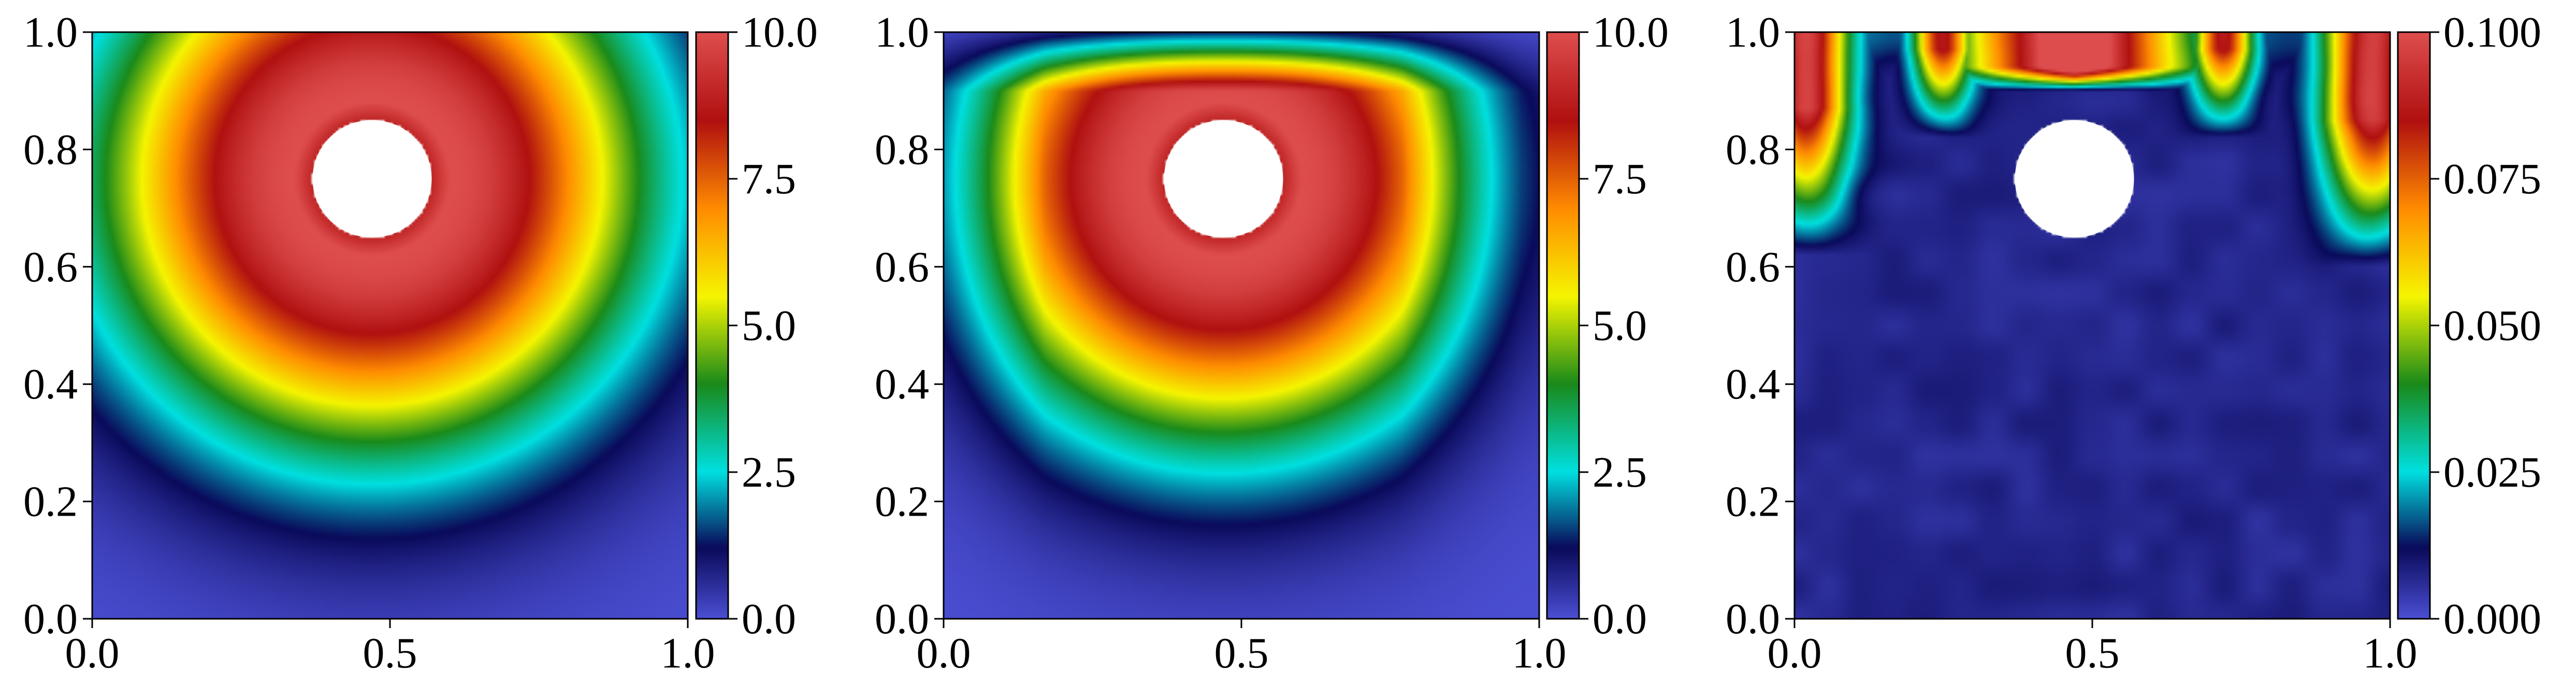 The image size is (2576, 696). Describe the element at coordinates (2492, 32) in the screenshot. I see `colorbar-tick-label: 0.100` at that location.